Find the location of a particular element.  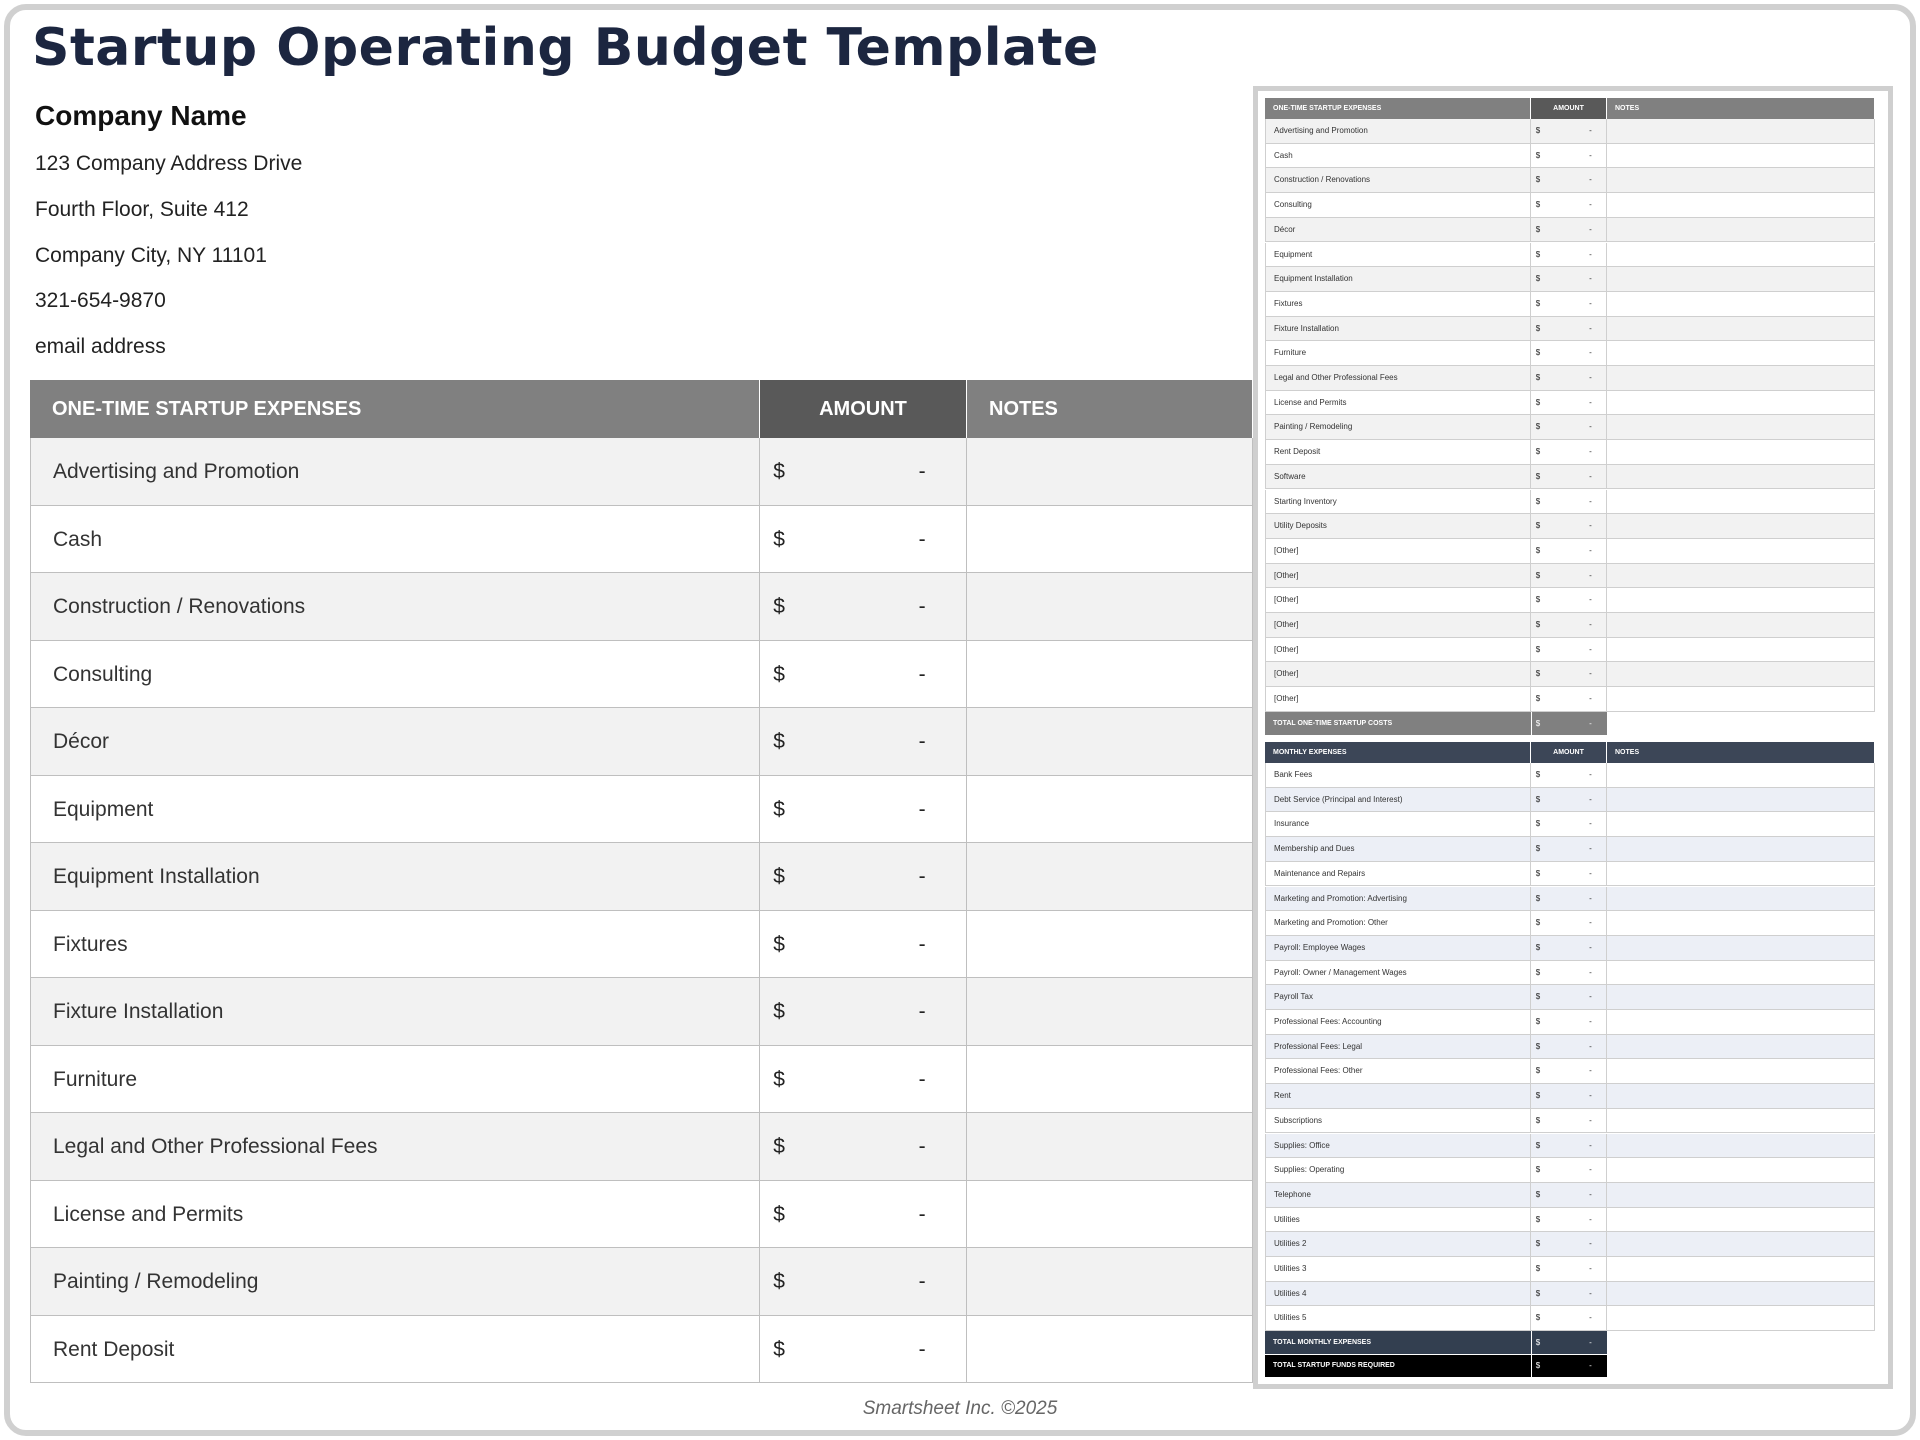

row-label: Legal and Other Professional Fees is located at coordinates (395, 1147).